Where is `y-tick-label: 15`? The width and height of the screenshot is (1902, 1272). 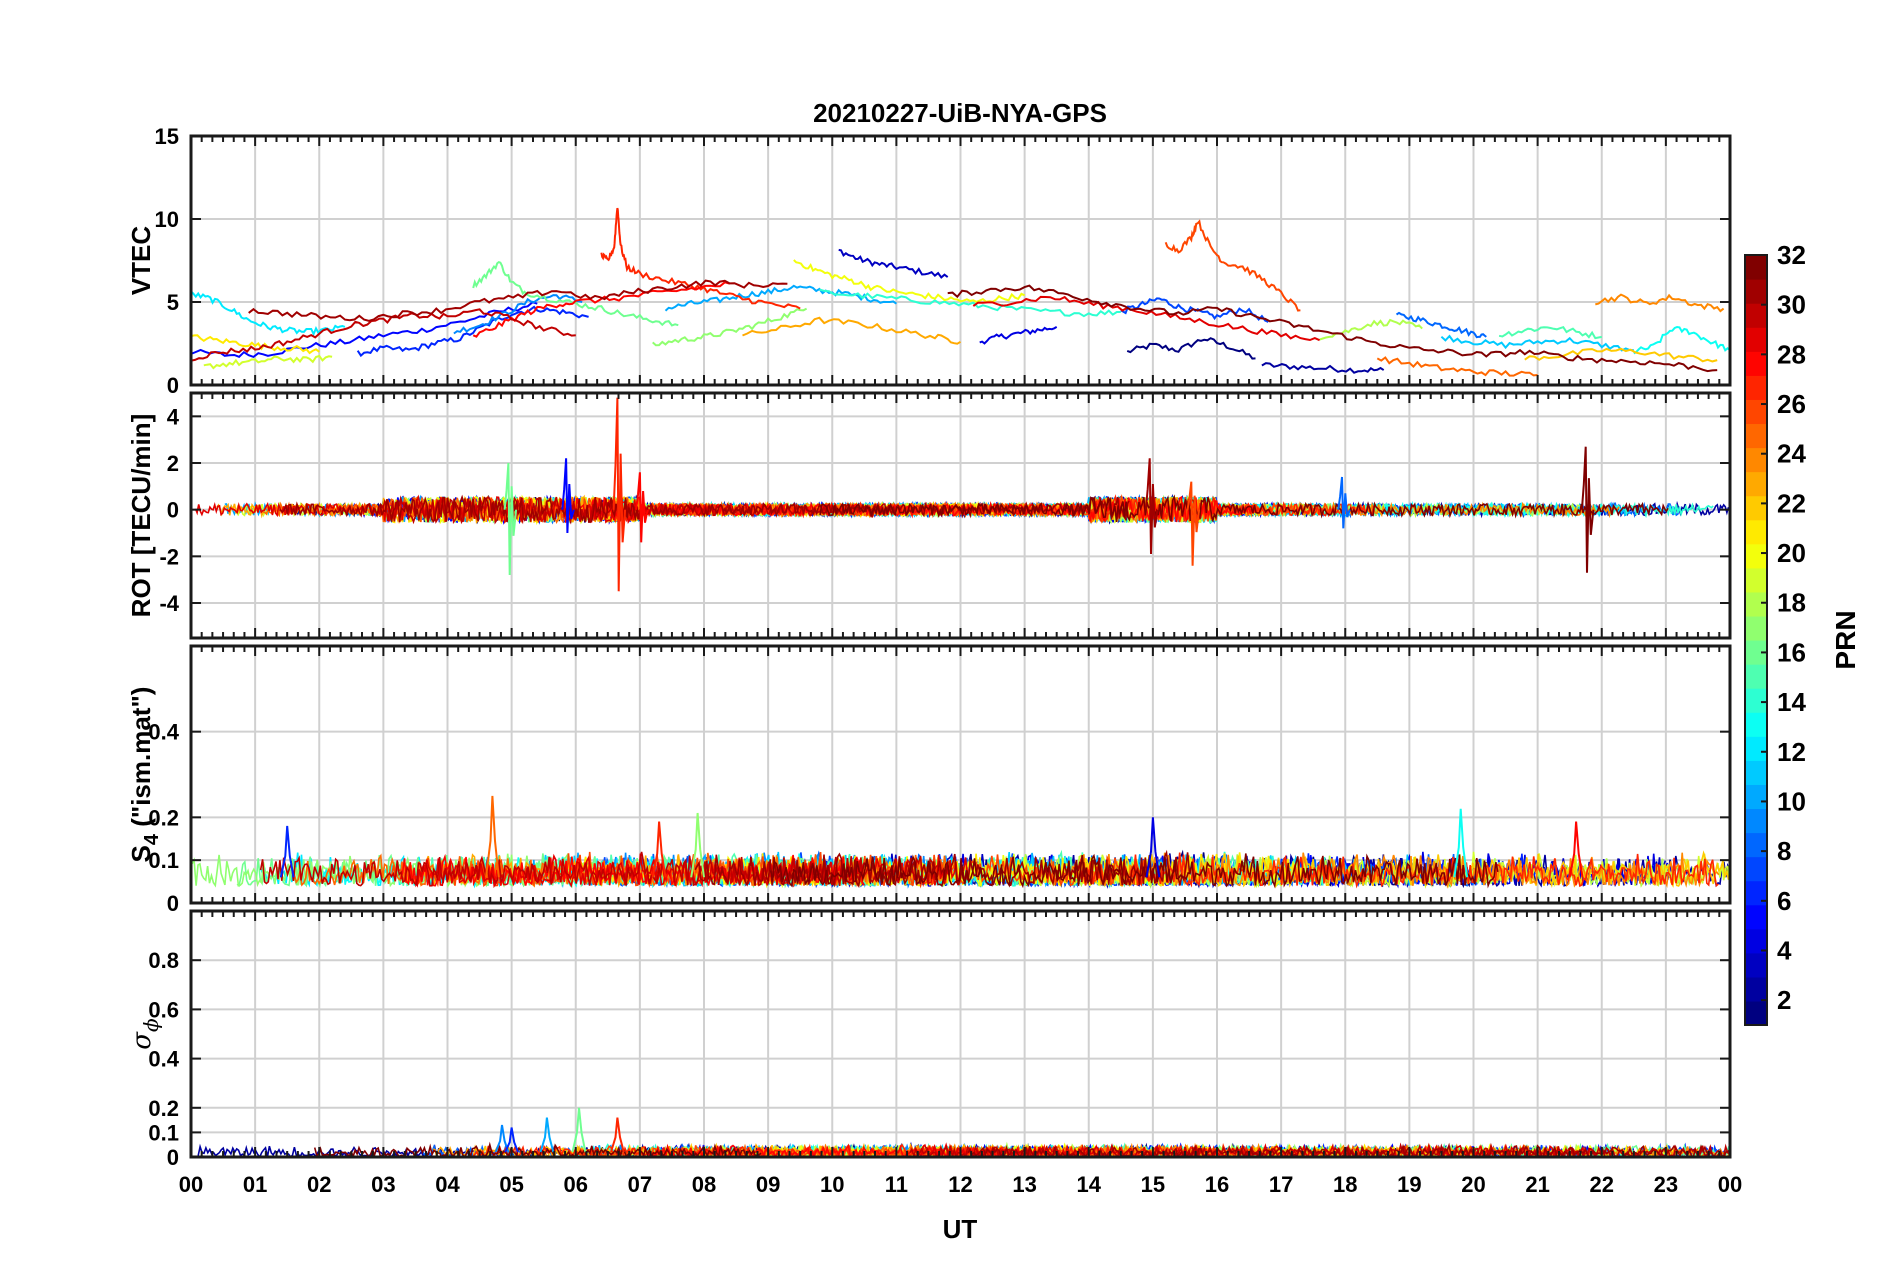
y-tick-label: 15 is located at coordinates (167, 136).